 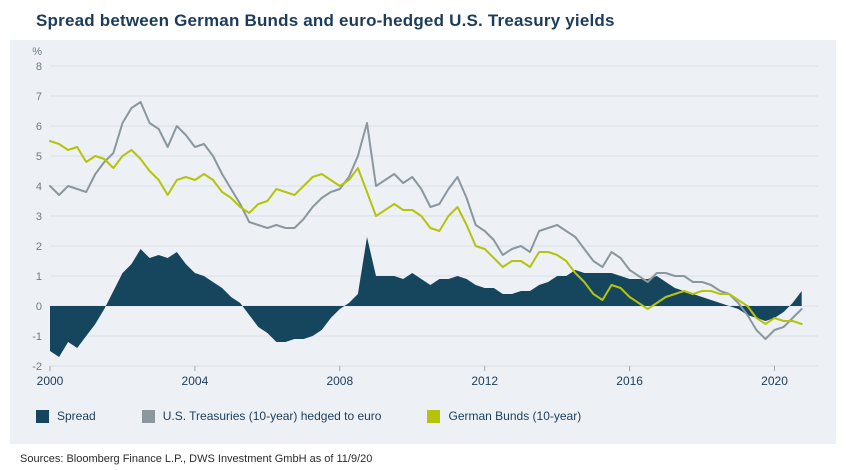 I want to click on y-axis-unit-label: %, so click(x=37, y=52).